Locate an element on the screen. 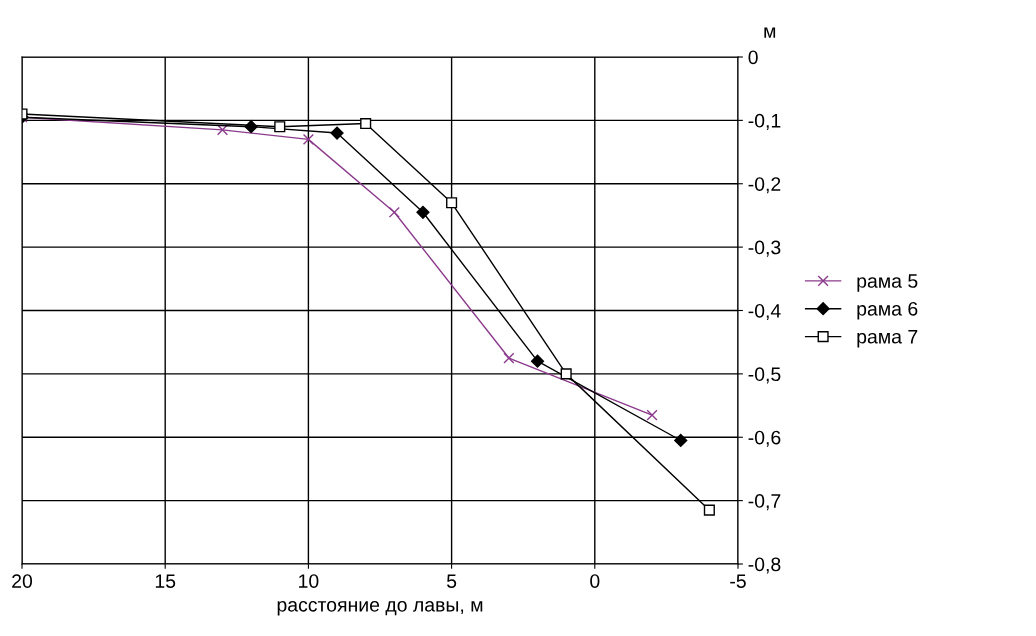 The image size is (1036, 636). legend-label: рама 6 is located at coordinates (887, 310).